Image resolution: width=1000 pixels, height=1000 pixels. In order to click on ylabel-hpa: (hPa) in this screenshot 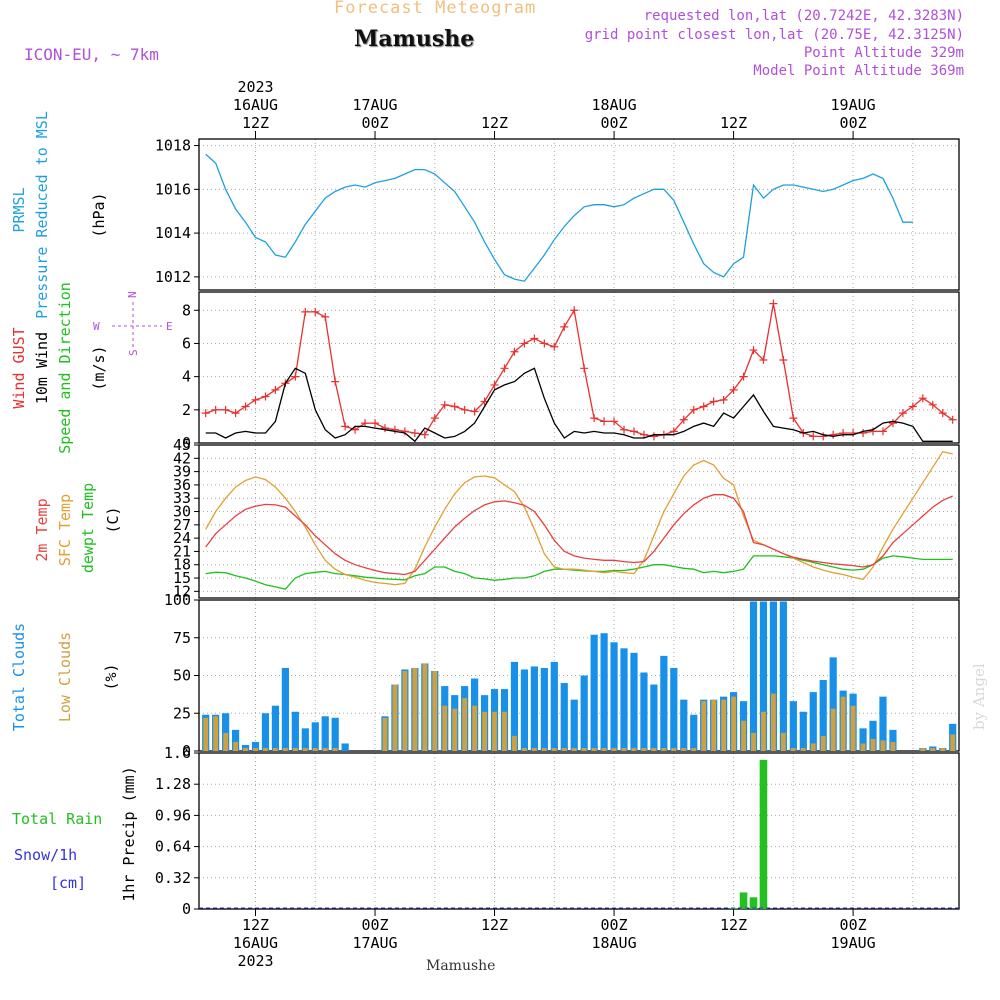, I will do `click(99, 214)`.